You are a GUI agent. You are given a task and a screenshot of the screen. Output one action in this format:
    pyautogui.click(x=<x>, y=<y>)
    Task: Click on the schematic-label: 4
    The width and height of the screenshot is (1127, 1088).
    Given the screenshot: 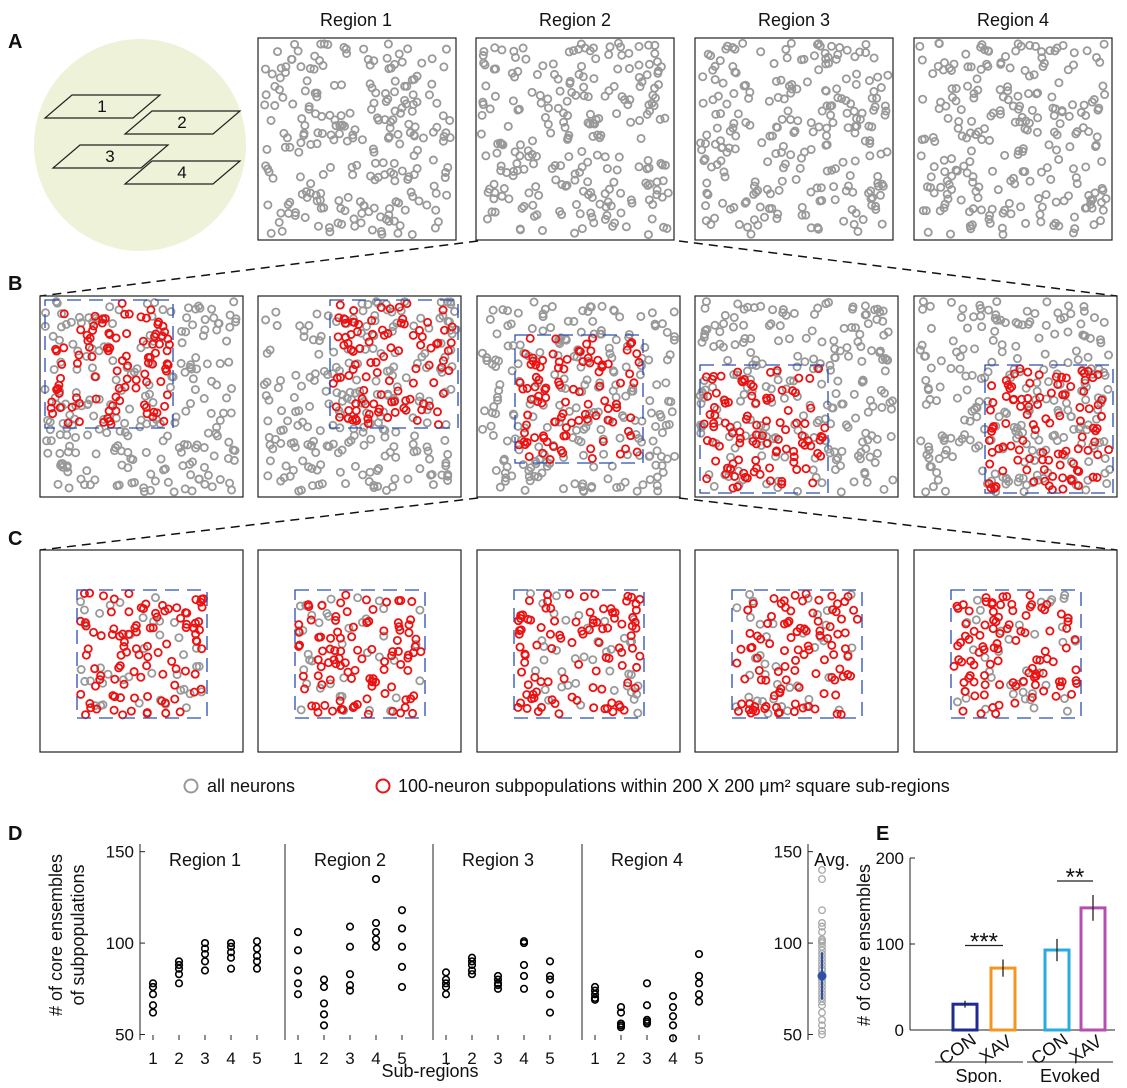 What is the action you would take?
    pyautogui.click(x=181, y=172)
    